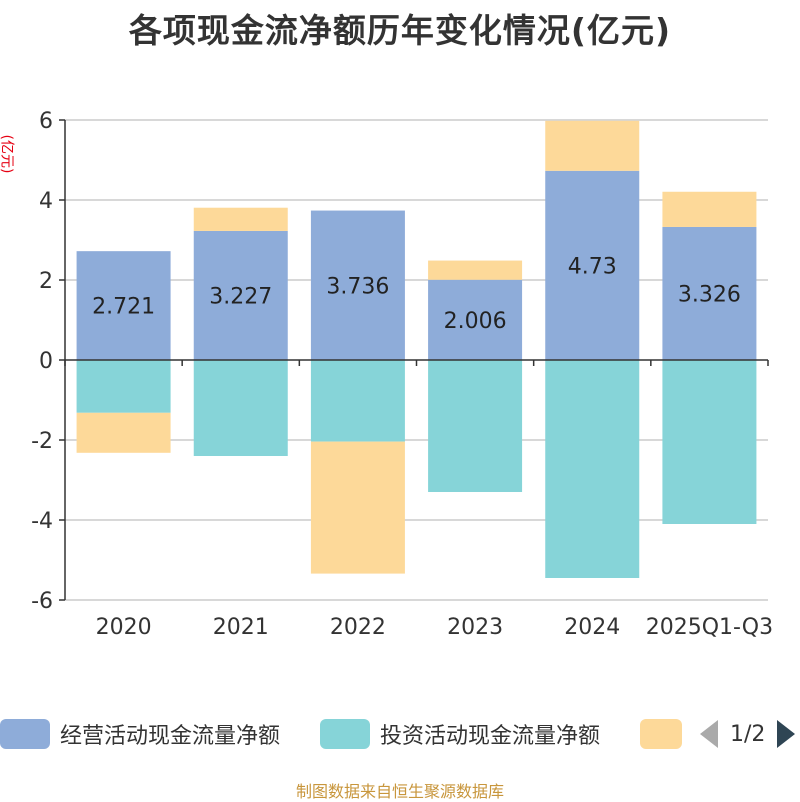 The height and width of the screenshot is (802, 800). I want to click on x-tick-label: 2021, so click(241, 627).